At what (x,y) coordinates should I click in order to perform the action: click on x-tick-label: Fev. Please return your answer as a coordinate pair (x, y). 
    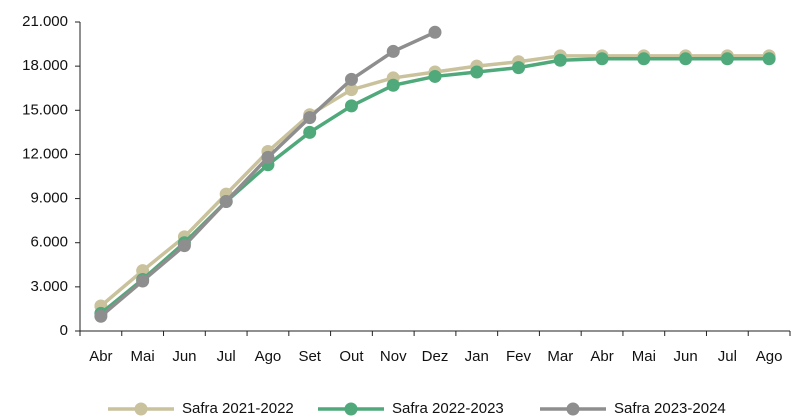
    Looking at the image, I should click on (519, 356).